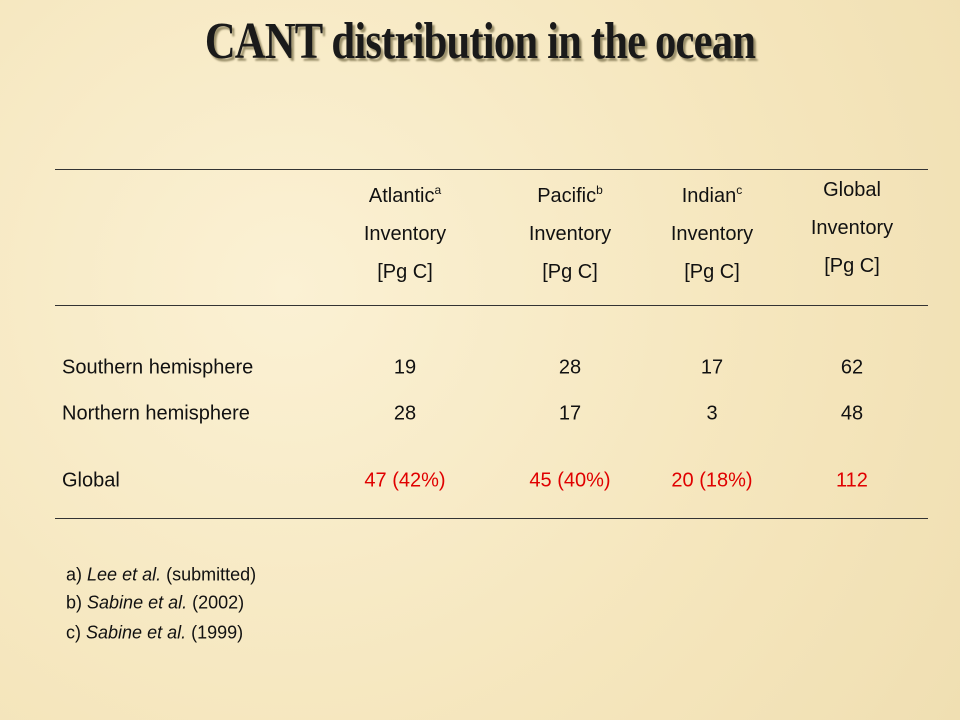  Describe the element at coordinates (712, 413) in the screenshot. I see `table-cell: 3` at that location.